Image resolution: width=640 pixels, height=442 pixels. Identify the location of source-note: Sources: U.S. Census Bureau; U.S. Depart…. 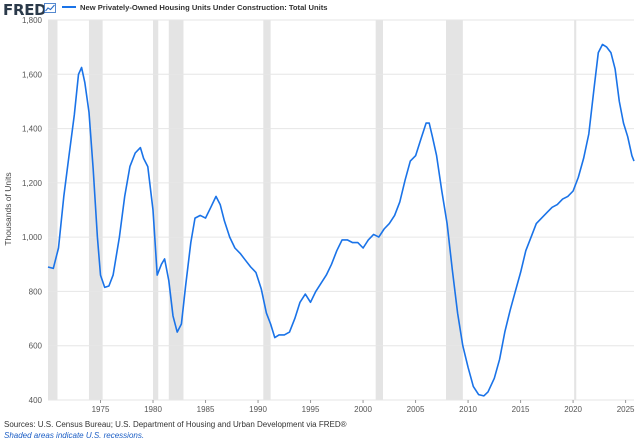
(175, 424).